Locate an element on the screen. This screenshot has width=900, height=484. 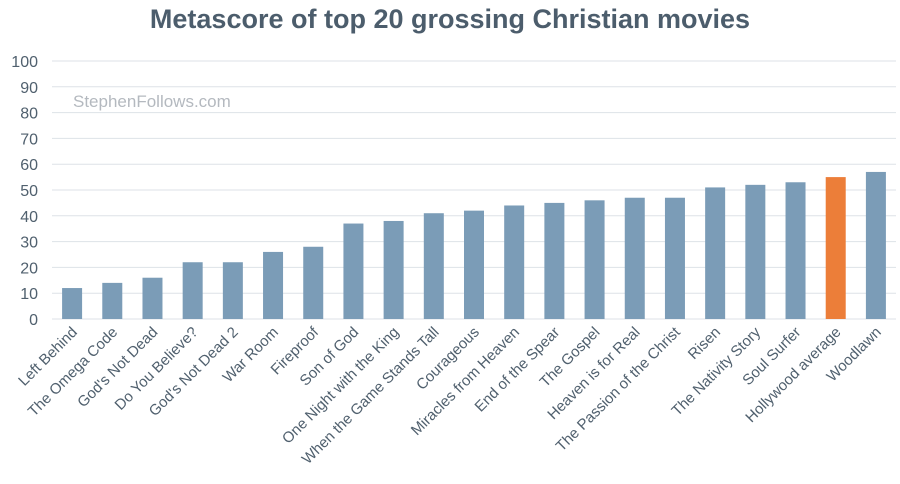
y-tick-label: 20 is located at coordinates (29, 268).